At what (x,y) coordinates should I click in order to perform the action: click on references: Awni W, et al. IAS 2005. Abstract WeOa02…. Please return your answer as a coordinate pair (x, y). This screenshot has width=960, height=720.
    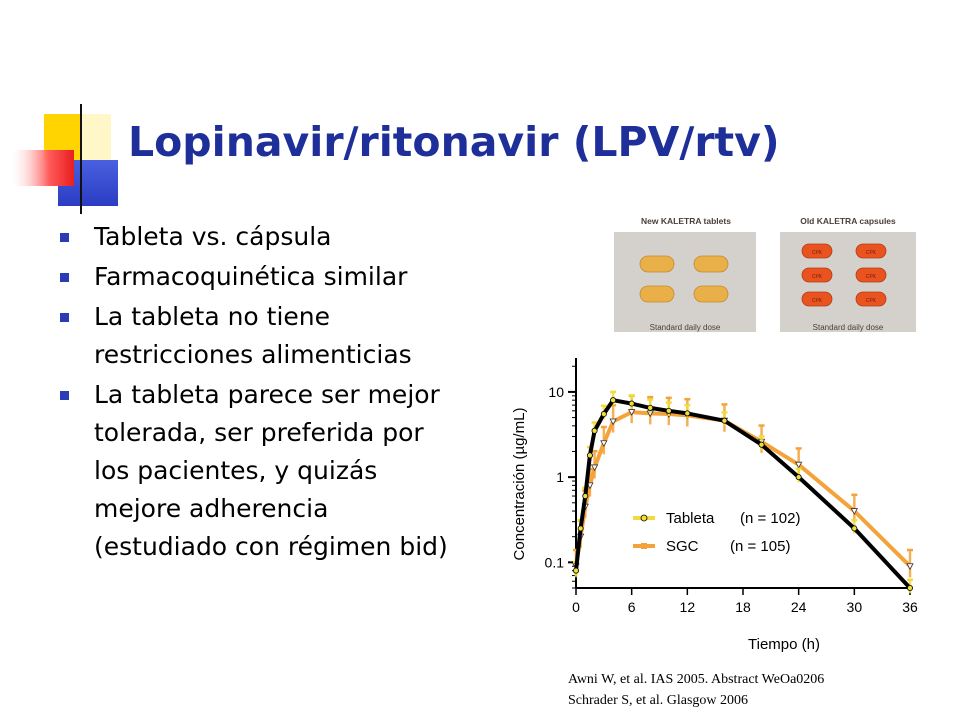
    Looking at the image, I should click on (696, 690).